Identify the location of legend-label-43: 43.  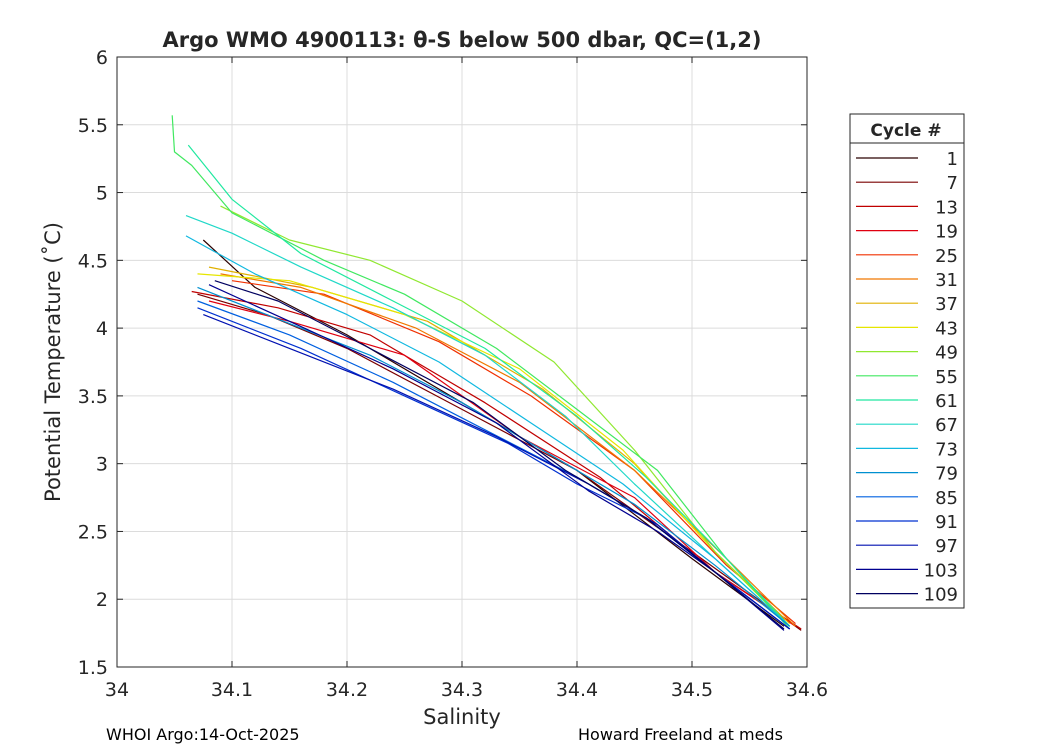
(946, 328).